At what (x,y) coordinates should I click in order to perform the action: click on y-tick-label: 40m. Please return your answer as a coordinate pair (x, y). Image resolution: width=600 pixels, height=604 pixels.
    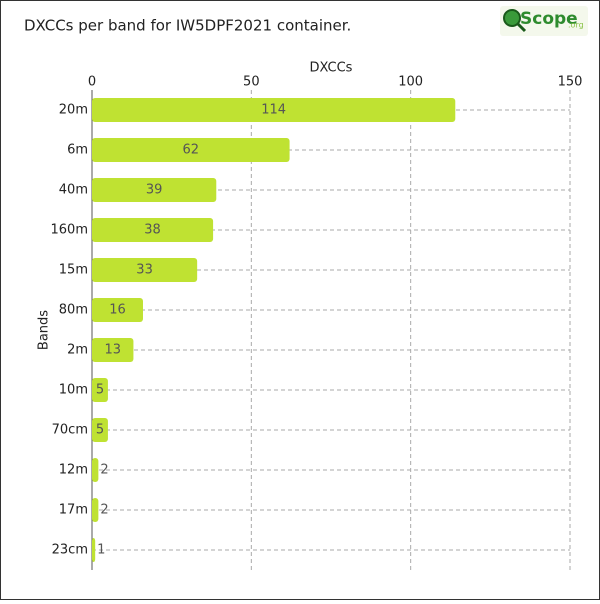
    Looking at the image, I should click on (73, 190).